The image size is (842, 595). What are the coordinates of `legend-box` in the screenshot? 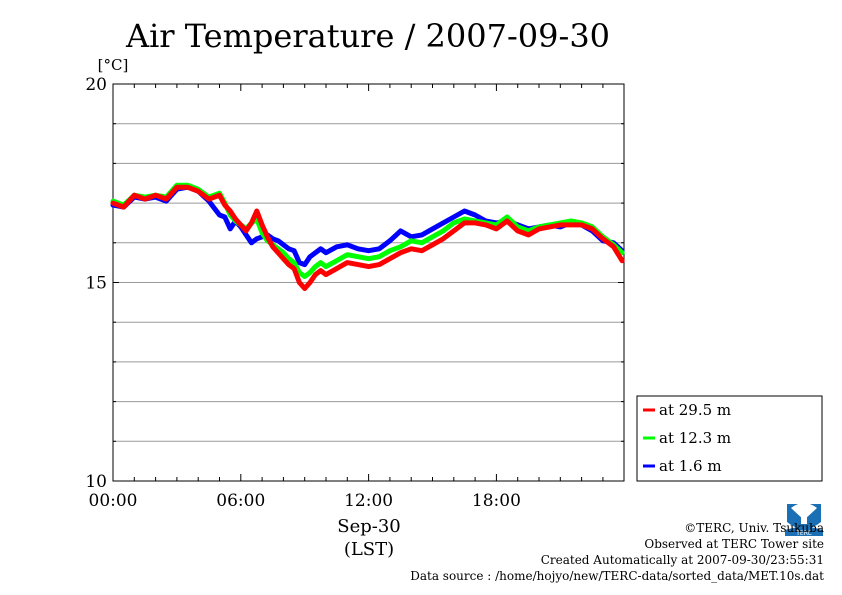 It's located at (729, 438).